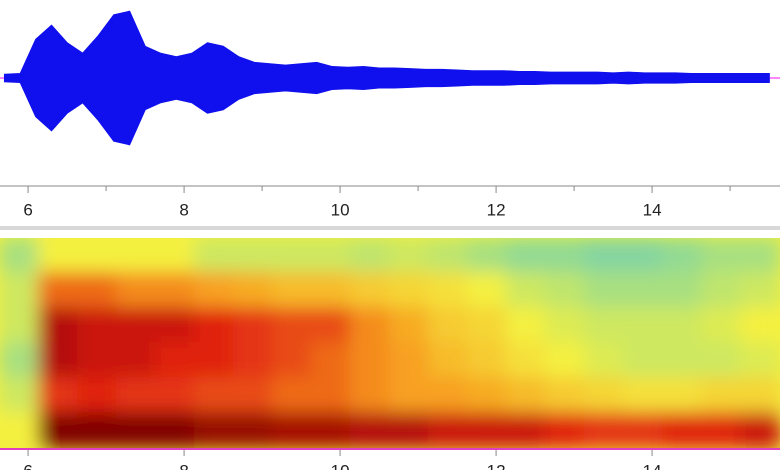 This screenshot has height=470, width=780. What do you see at coordinates (27, 209) in the screenshot?
I see `x-tick-label: 6` at bounding box center [27, 209].